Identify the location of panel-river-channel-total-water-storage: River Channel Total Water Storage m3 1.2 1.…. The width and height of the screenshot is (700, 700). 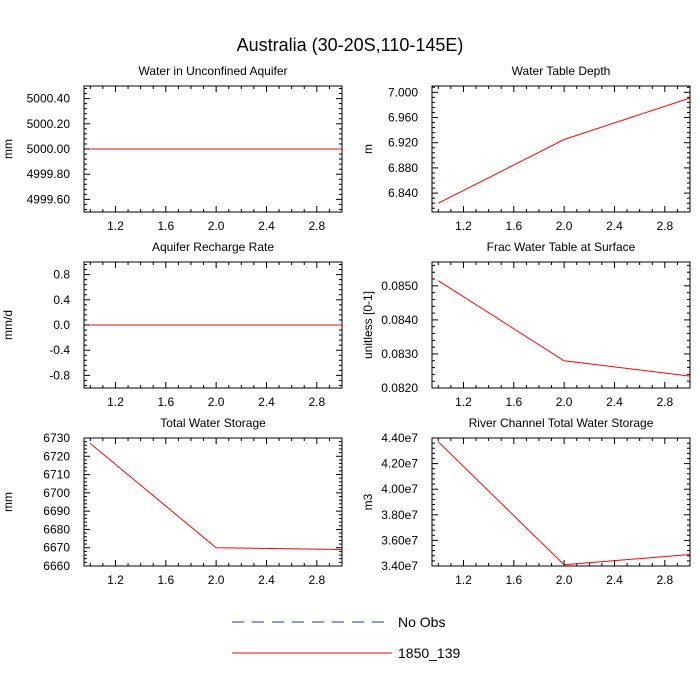
(526, 501).